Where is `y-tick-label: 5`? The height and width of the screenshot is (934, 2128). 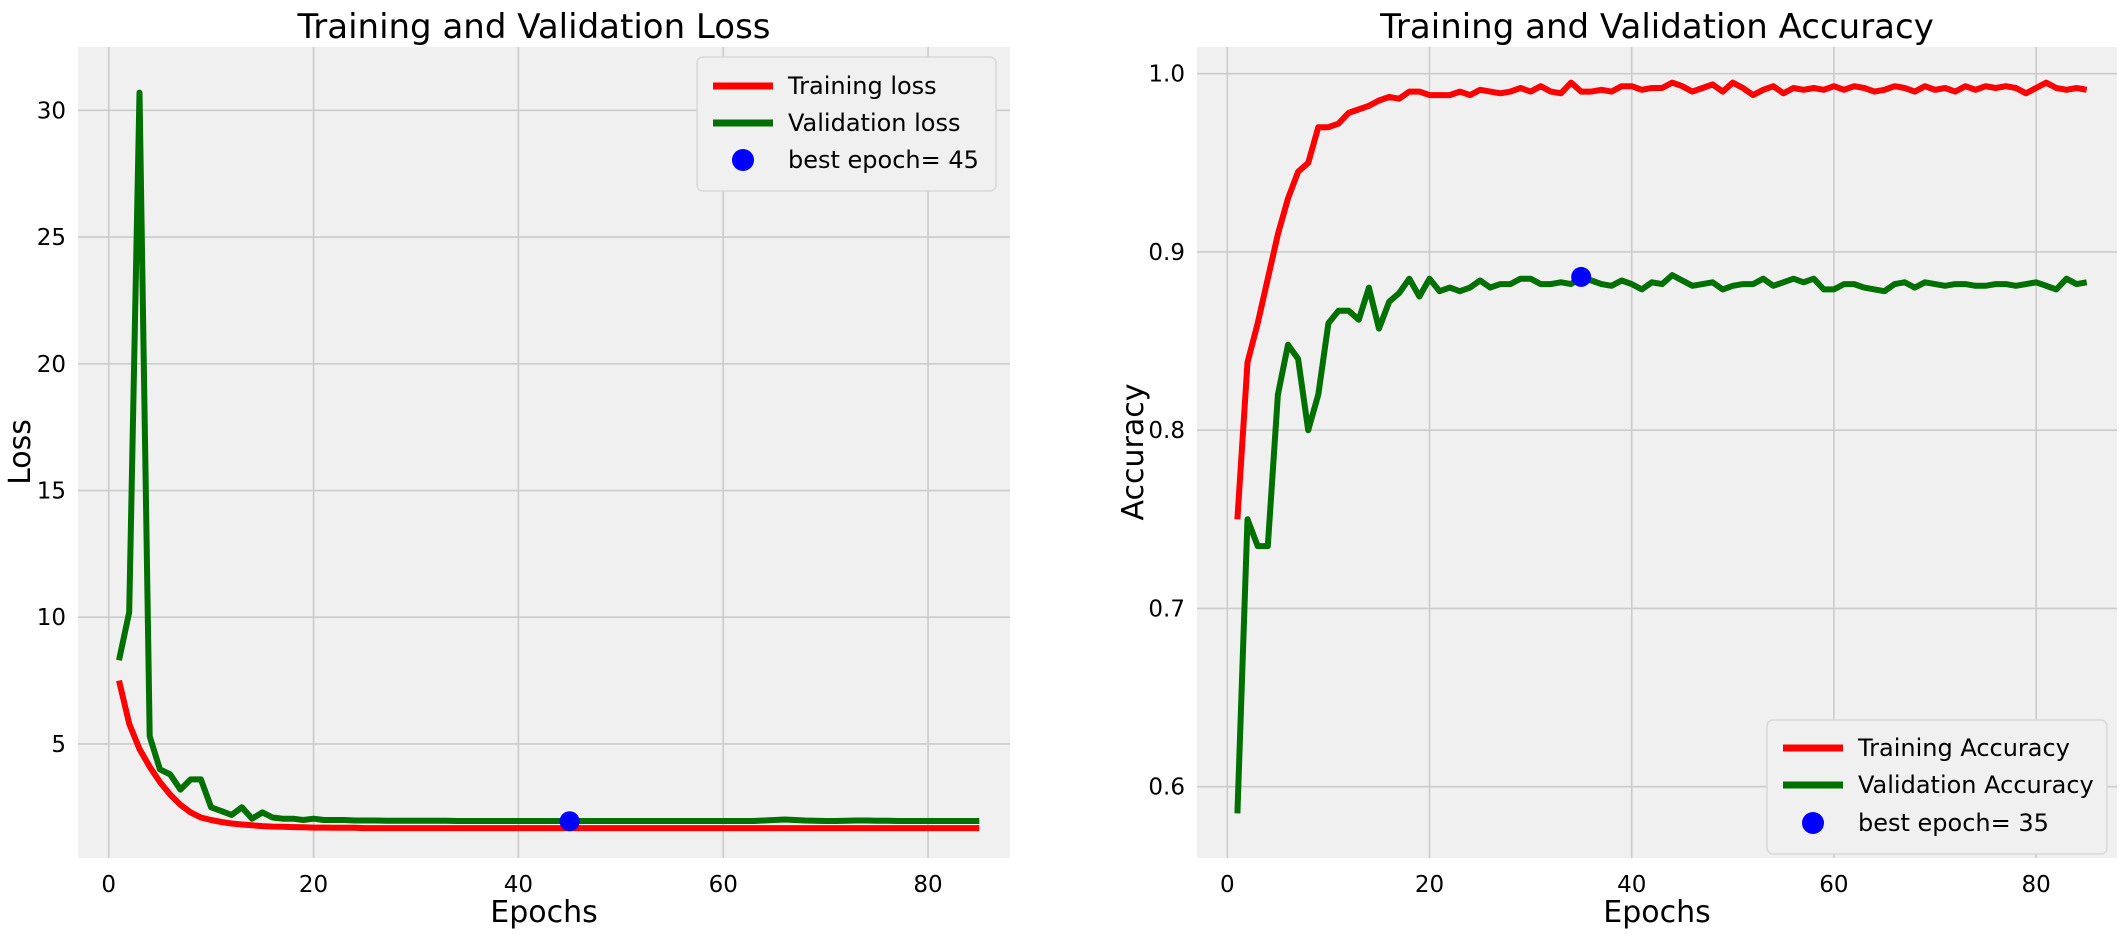 y-tick-label: 5 is located at coordinates (58, 745).